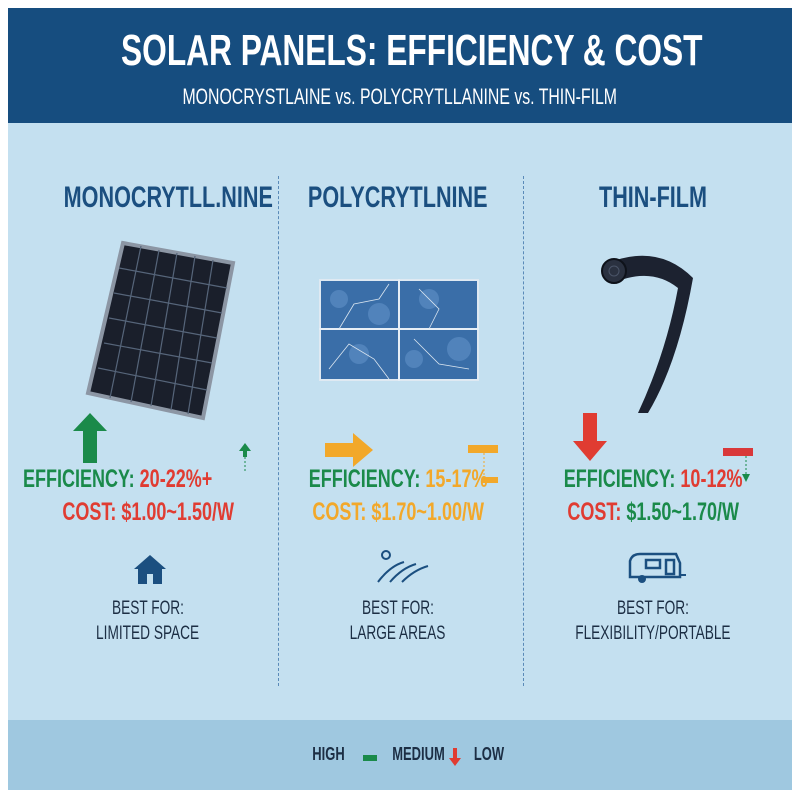  Describe the element at coordinates (418, 754) in the screenshot. I see `legend-medium: MEDIUM` at that location.